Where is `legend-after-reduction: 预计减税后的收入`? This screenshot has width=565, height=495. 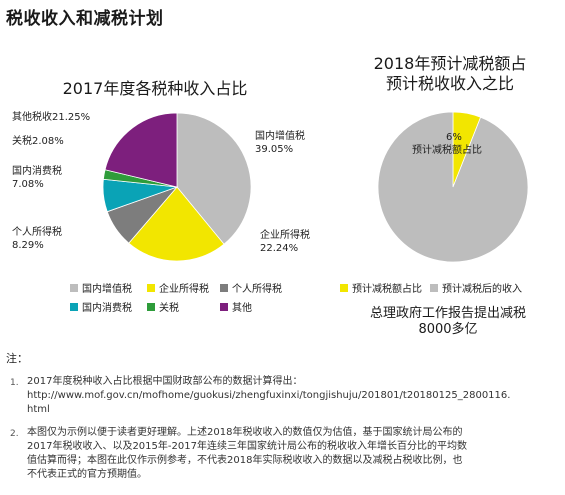 legend-after-reduction: 预计减税后的收入 is located at coordinates (476, 287).